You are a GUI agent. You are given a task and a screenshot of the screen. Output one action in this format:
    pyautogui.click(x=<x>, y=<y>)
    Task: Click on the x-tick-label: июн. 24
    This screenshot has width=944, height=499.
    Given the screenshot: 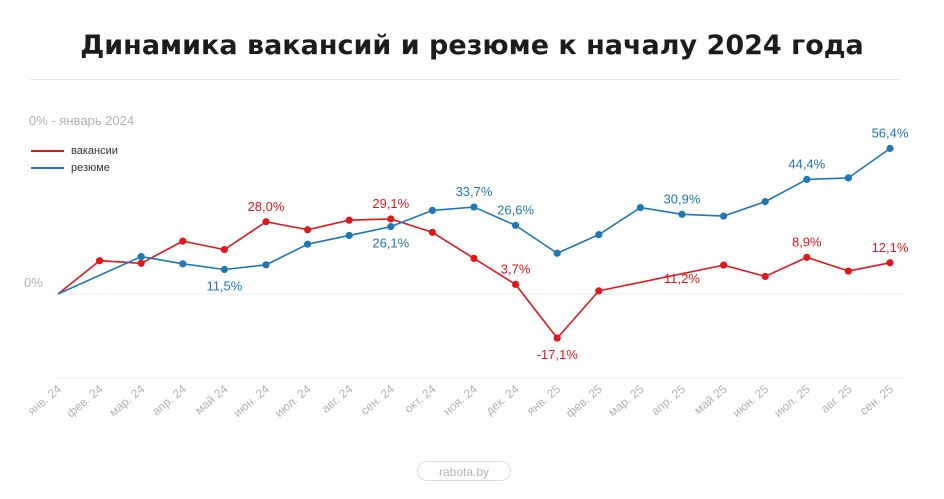 What is the action you would take?
    pyautogui.click(x=252, y=401)
    